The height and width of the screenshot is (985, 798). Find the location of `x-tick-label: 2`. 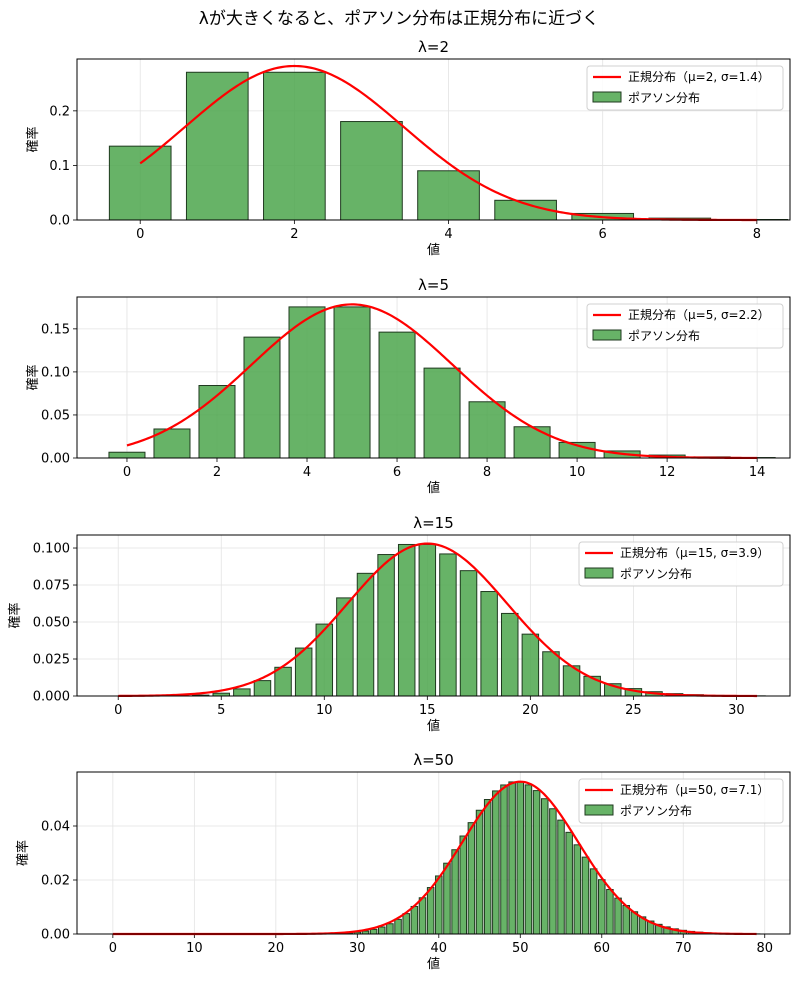

x-tick-label: 2 is located at coordinates (294, 234).